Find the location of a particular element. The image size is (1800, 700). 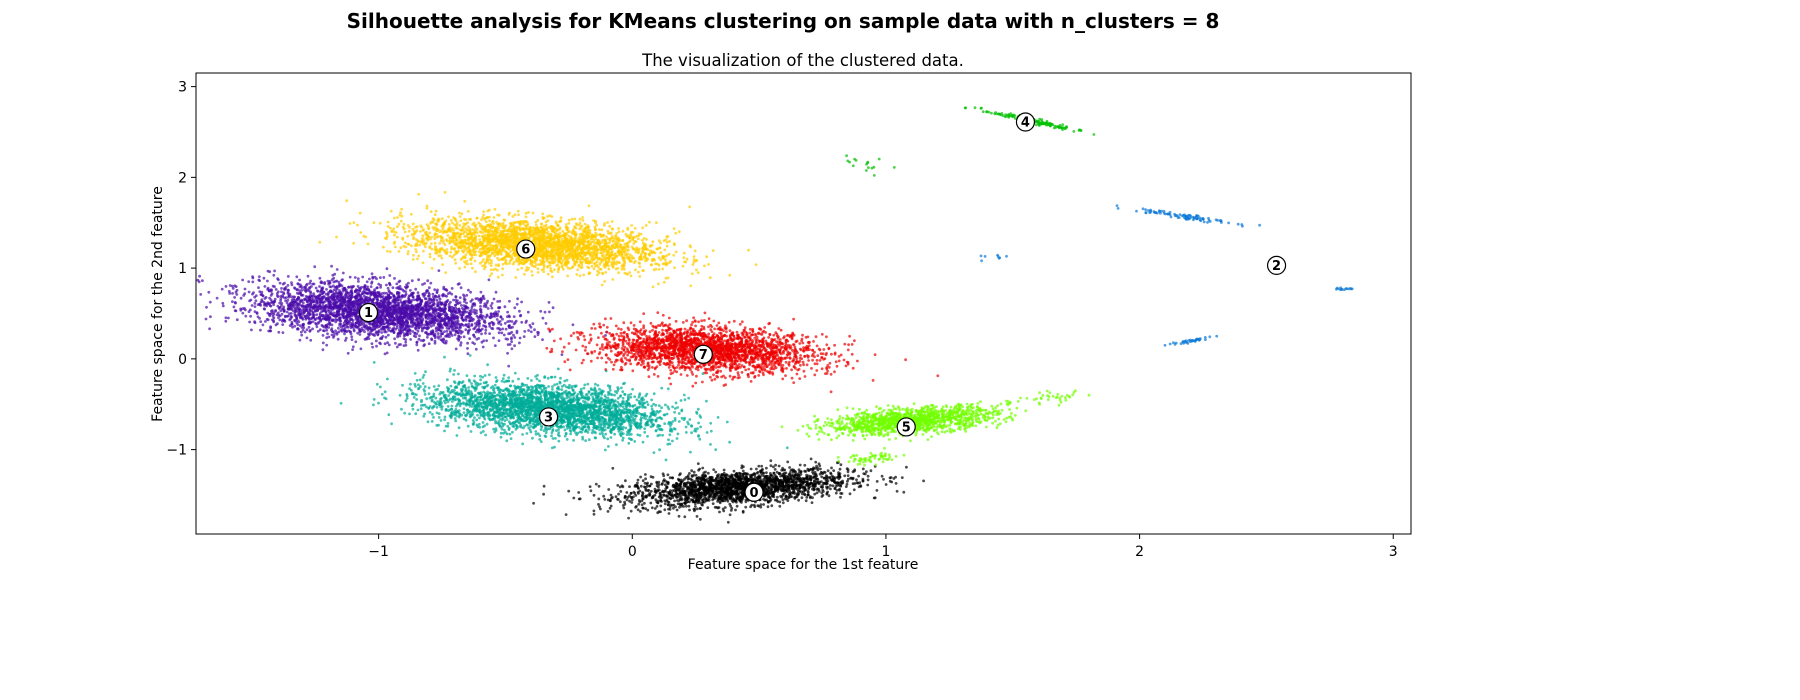

cluster-0-points is located at coordinates (728, 490).